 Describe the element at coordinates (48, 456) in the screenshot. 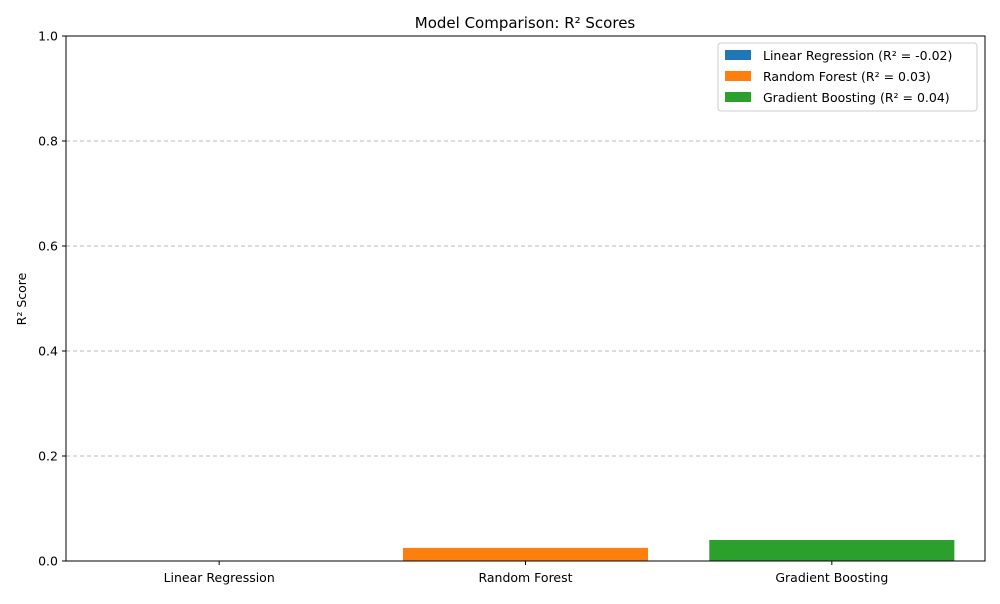

I see `y-tick-label: 0.2` at that location.